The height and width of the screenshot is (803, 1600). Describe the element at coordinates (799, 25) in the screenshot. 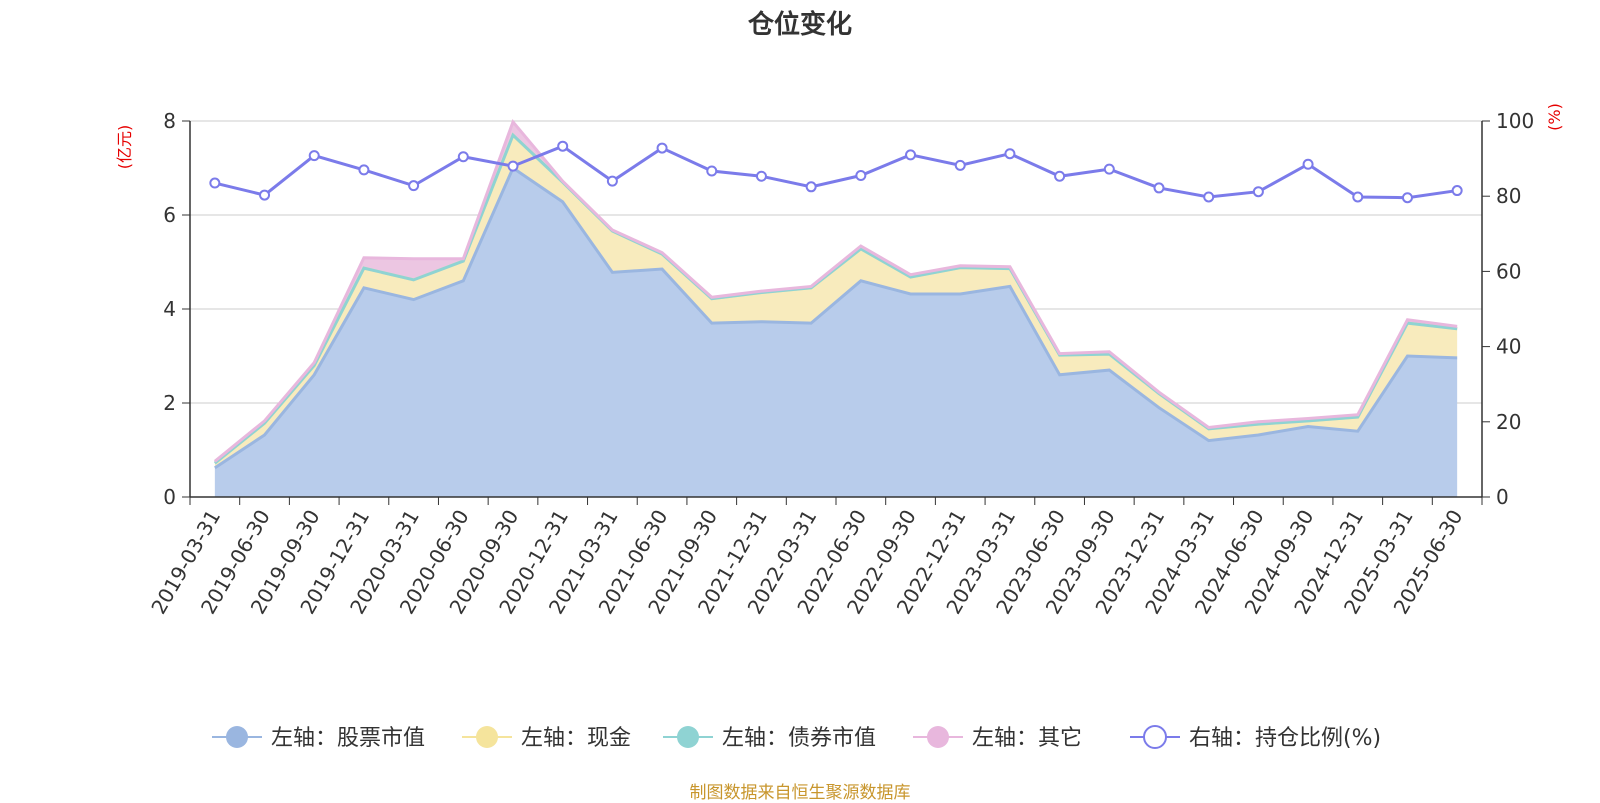

I see `chart-title: 仓位变化` at that location.